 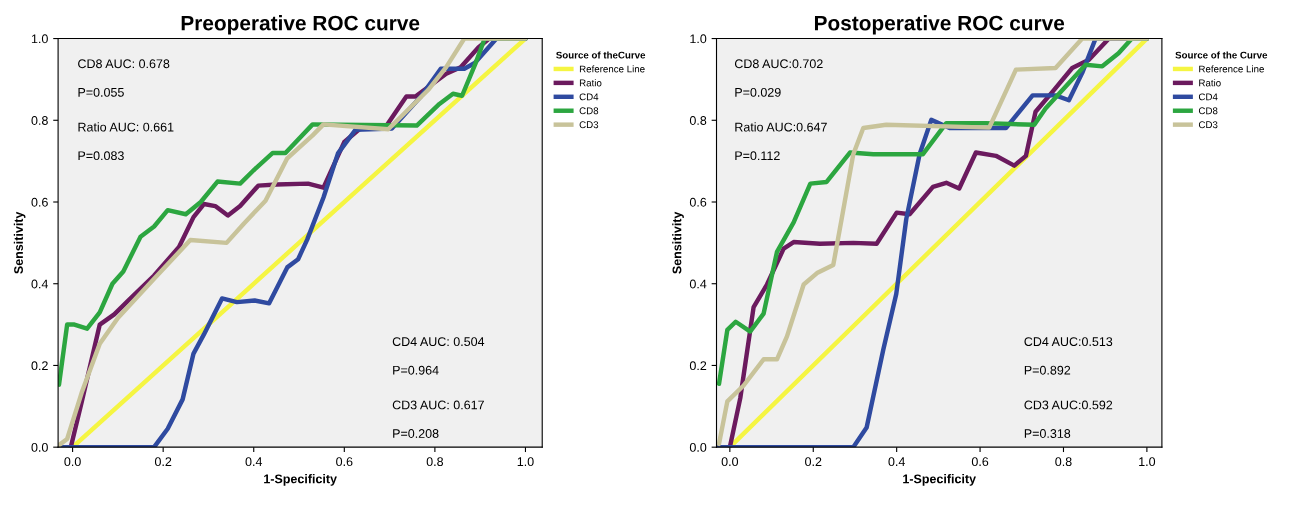 I want to click on annotation: P=0.029, so click(x=758, y=92).